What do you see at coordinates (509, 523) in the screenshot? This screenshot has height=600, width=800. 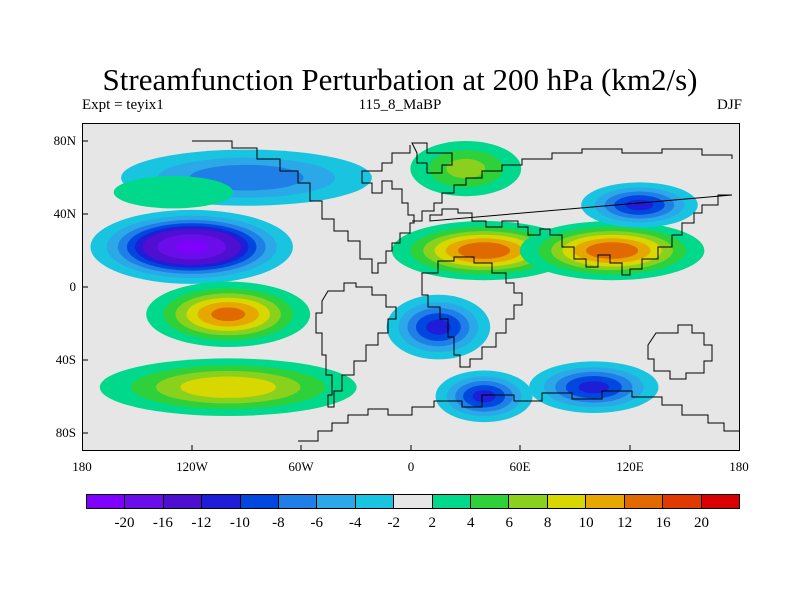 I see `colorbar-label: 6` at bounding box center [509, 523].